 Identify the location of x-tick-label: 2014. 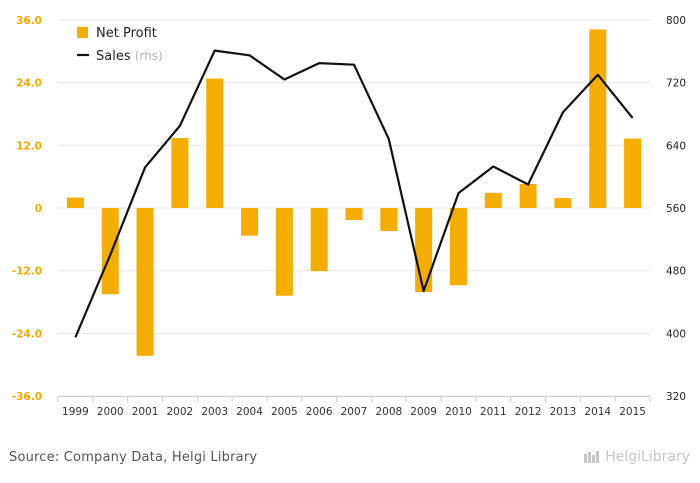
(597, 412).